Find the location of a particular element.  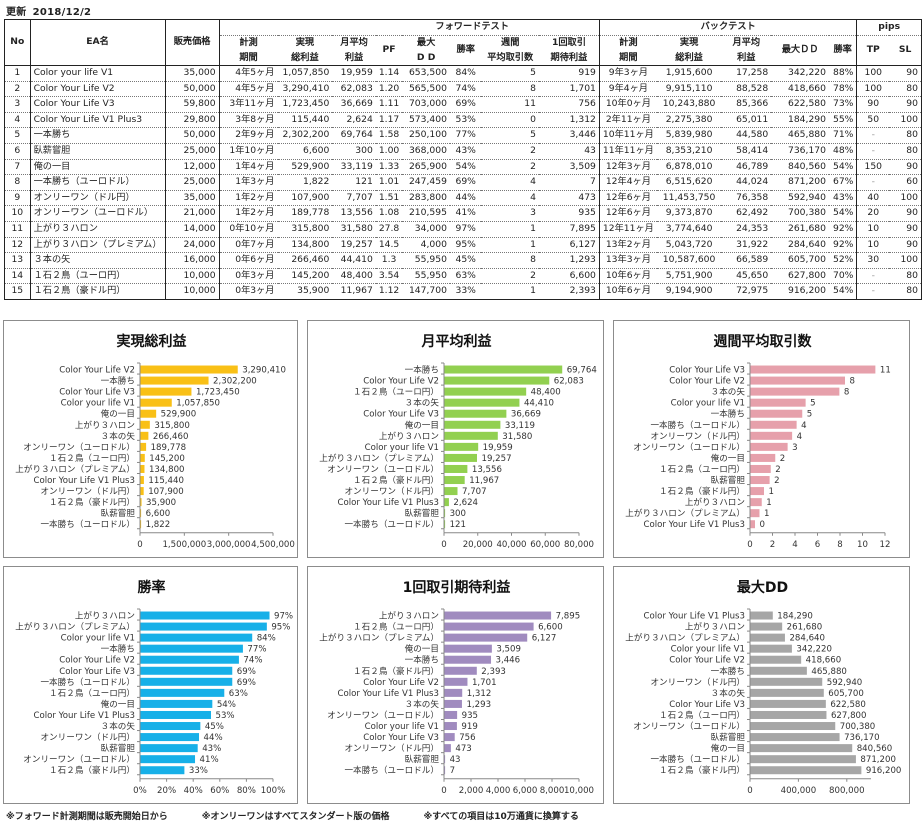

data-label: 342,220 is located at coordinates (814, 650).